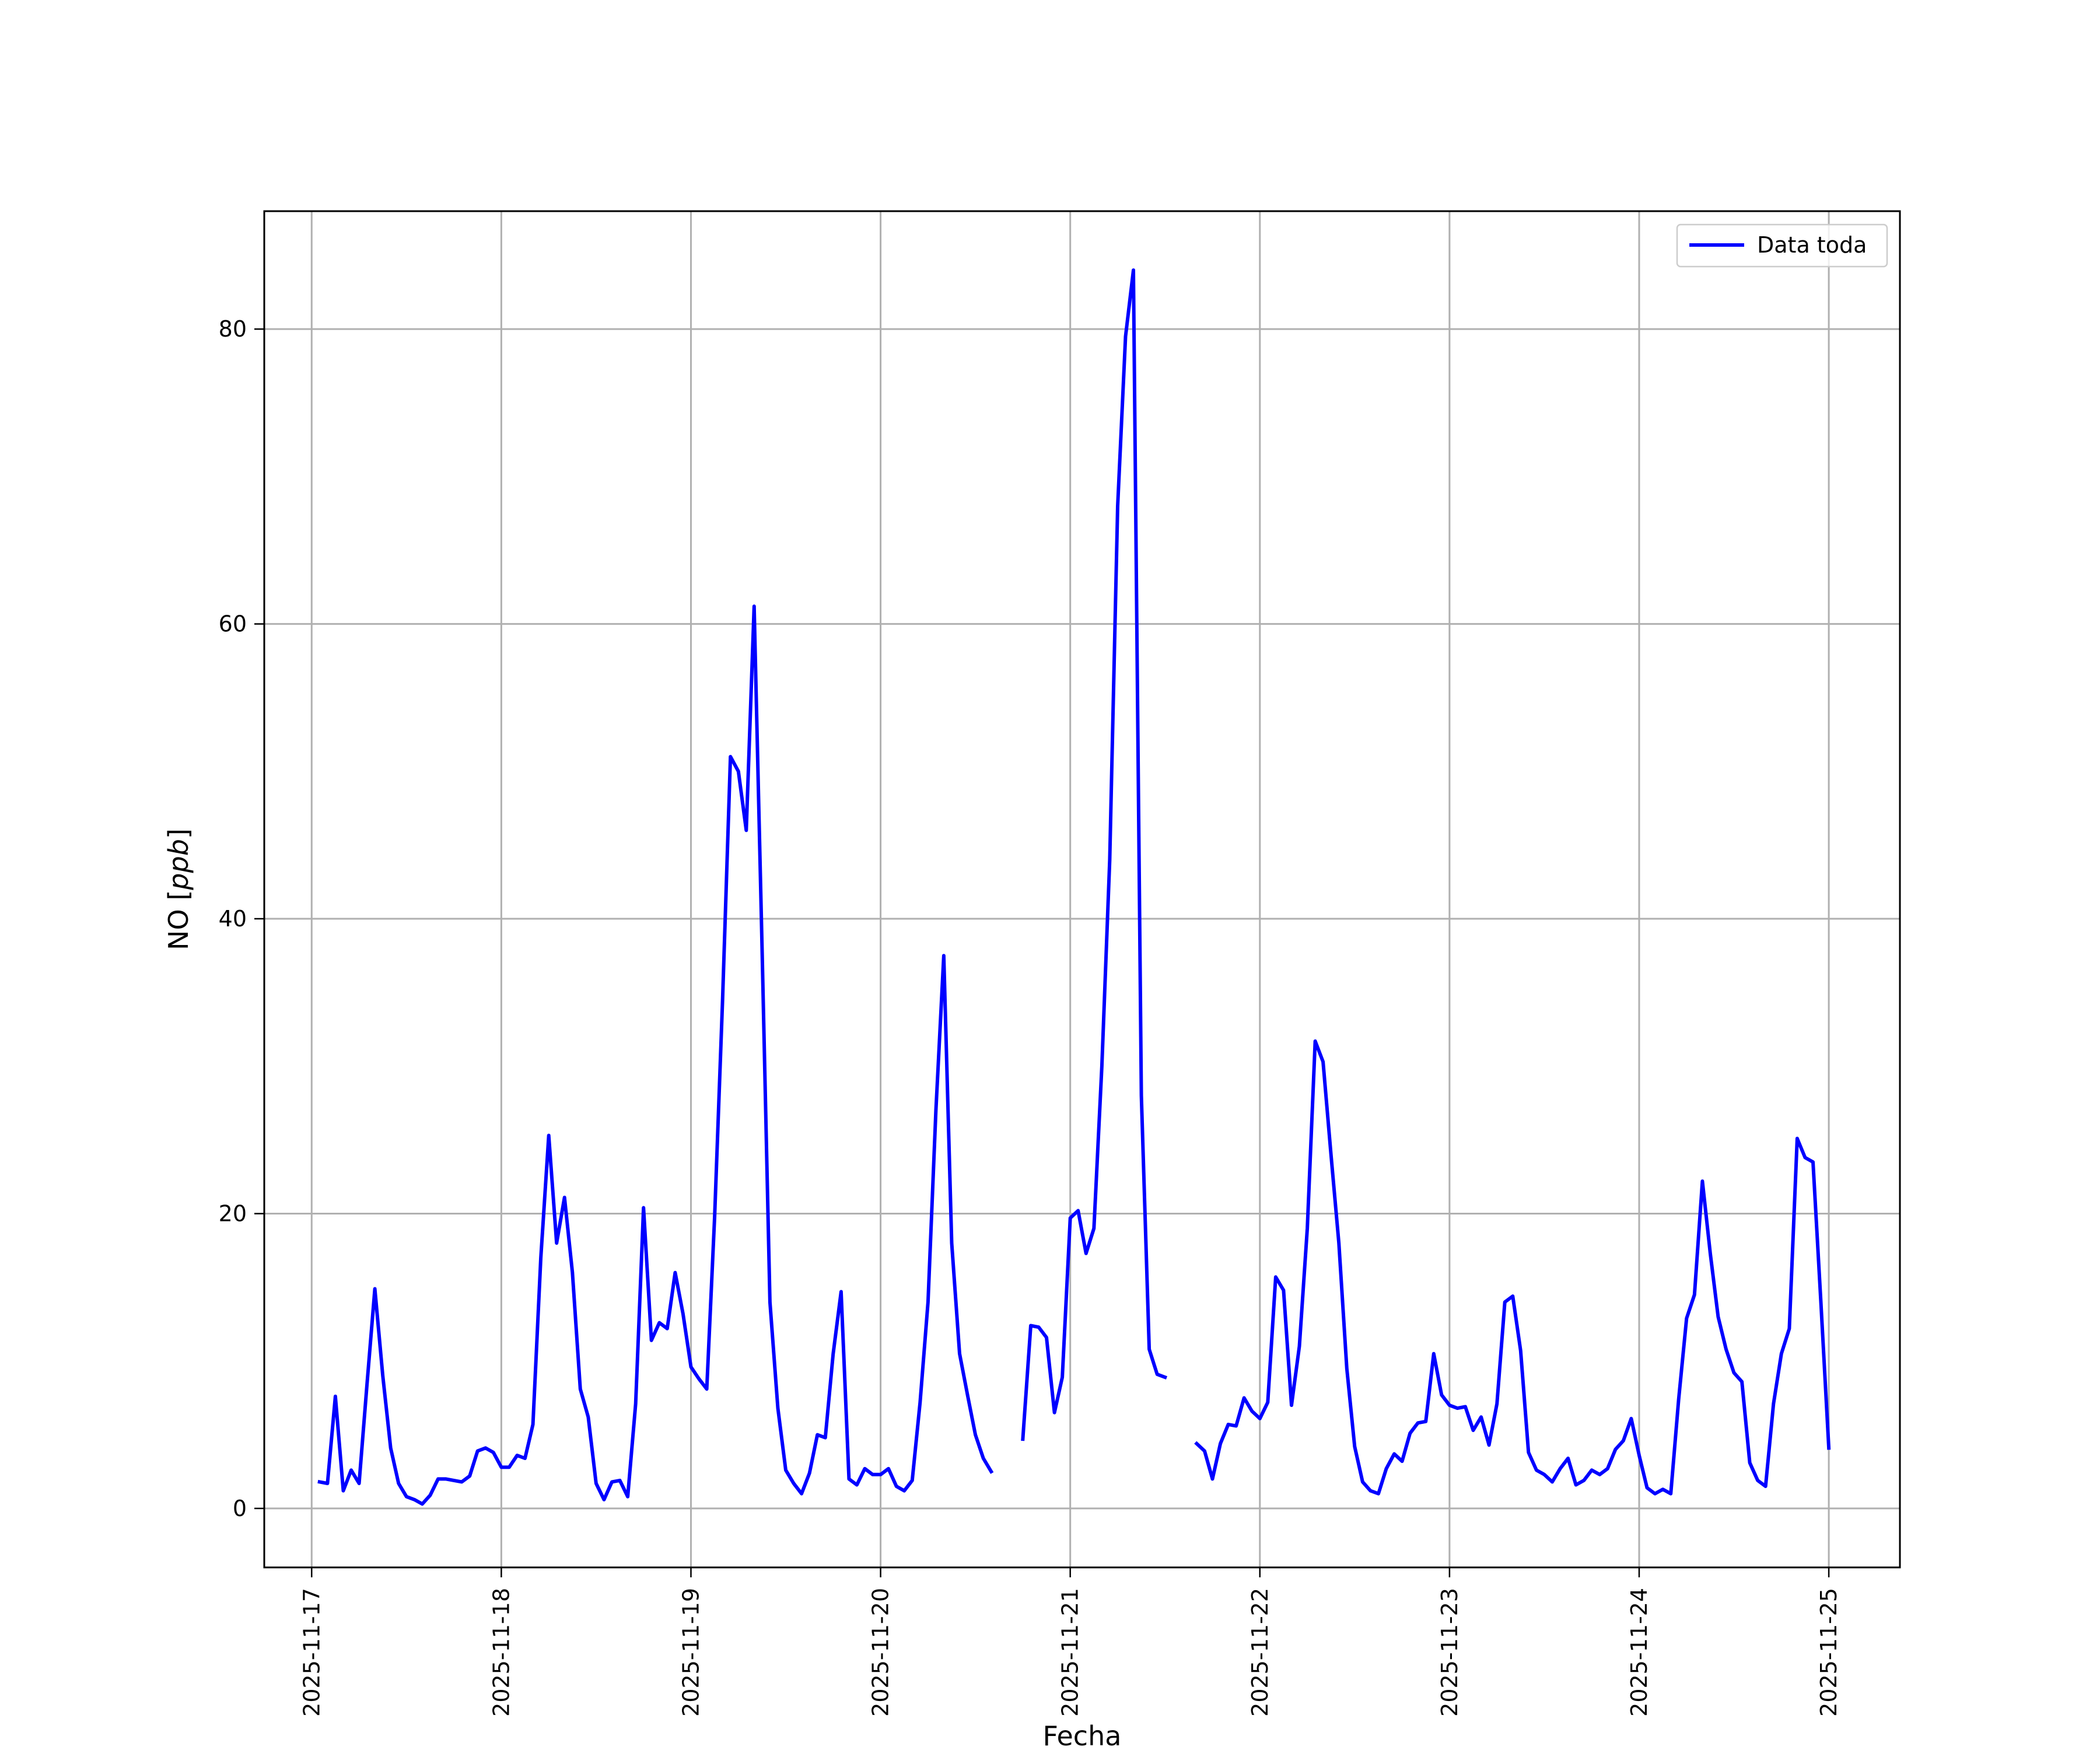  I want to click on y-axis-title-close: ], so click(178, 834).